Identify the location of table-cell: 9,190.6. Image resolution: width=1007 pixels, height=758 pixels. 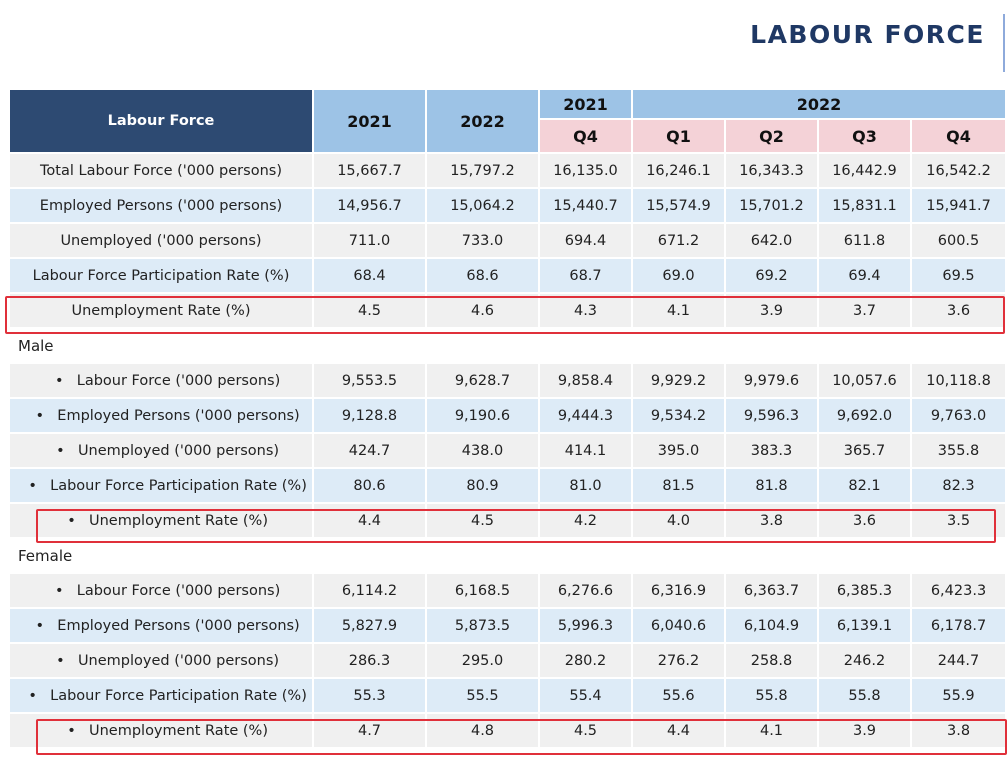
(482, 415).